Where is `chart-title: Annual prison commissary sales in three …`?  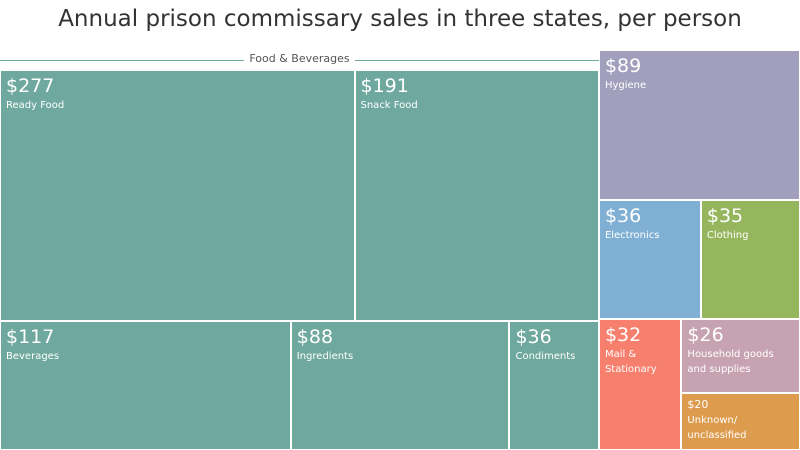 chart-title: Annual prison commissary sales in three … is located at coordinates (400, 19).